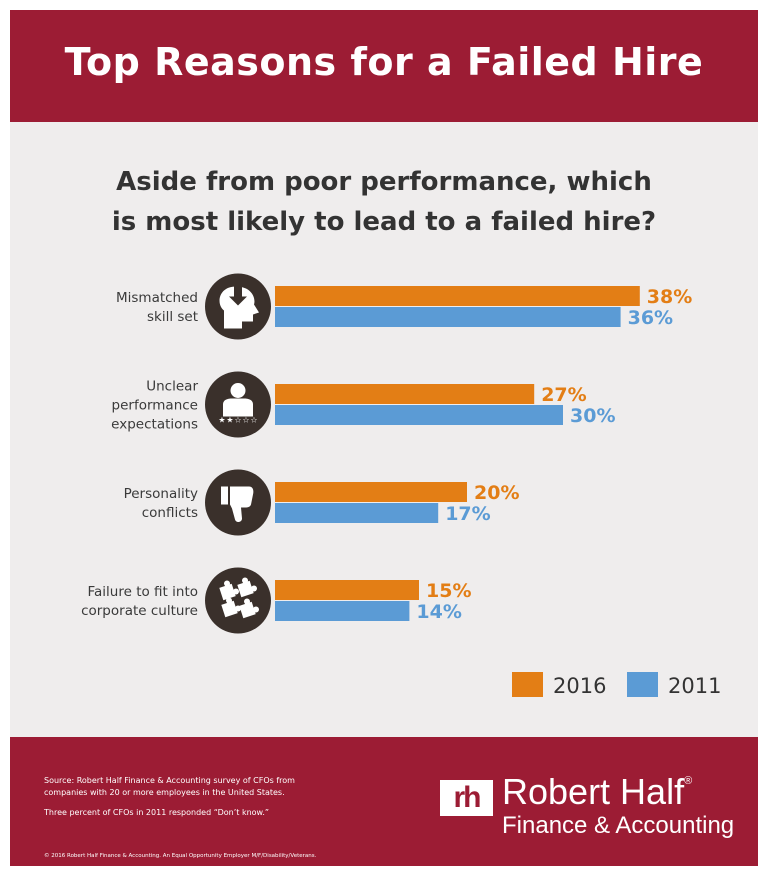  I want to click on header-banner: Top Reasons for a Failed Hire, so click(384, 66).